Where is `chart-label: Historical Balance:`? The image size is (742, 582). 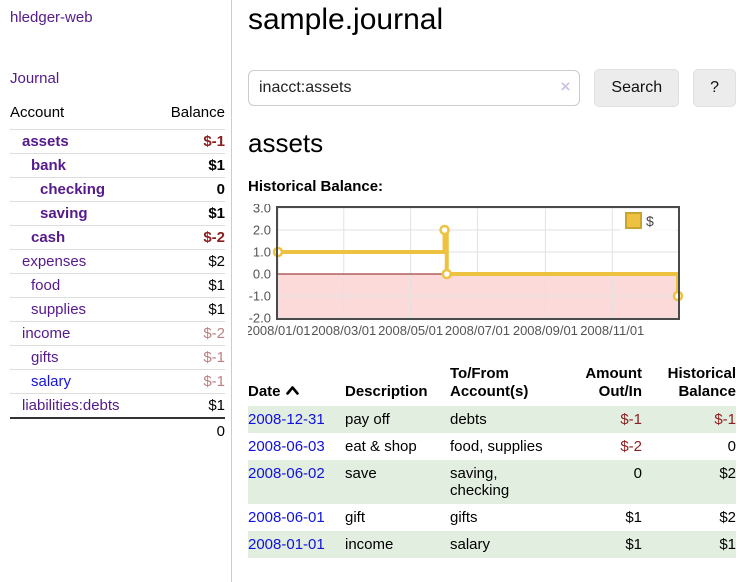 chart-label: Historical Balance: is located at coordinates (316, 186).